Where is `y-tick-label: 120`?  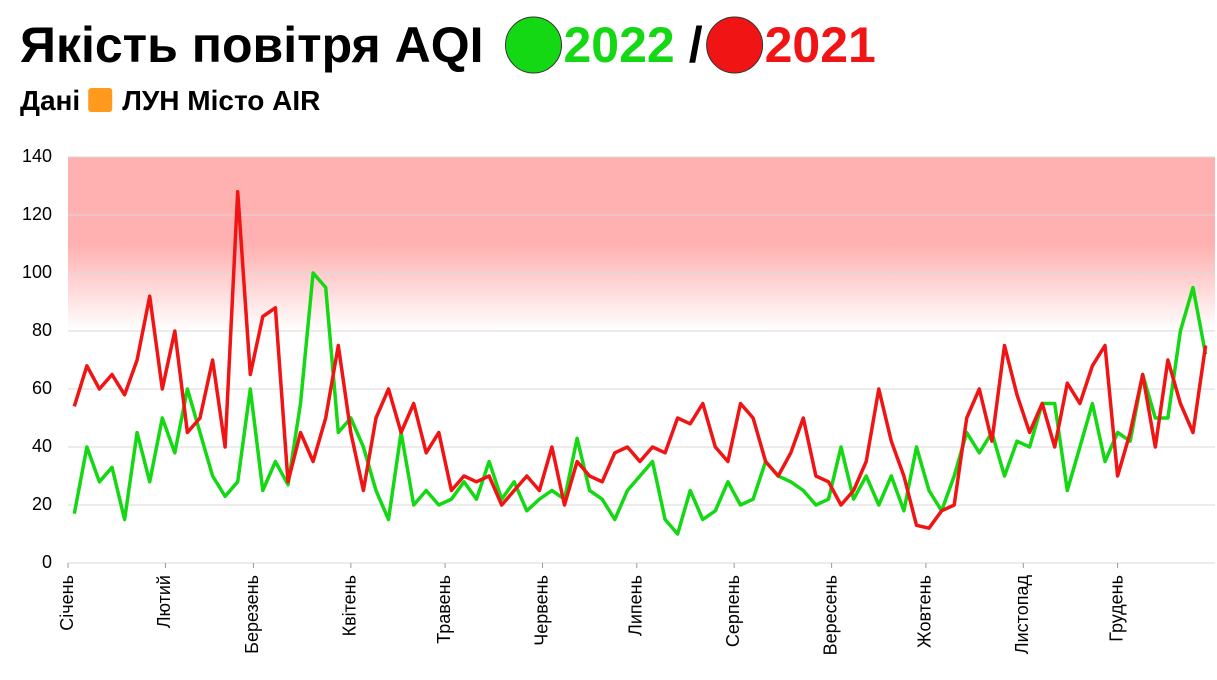
y-tick-label: 120 is located at coordinates (37, 214).